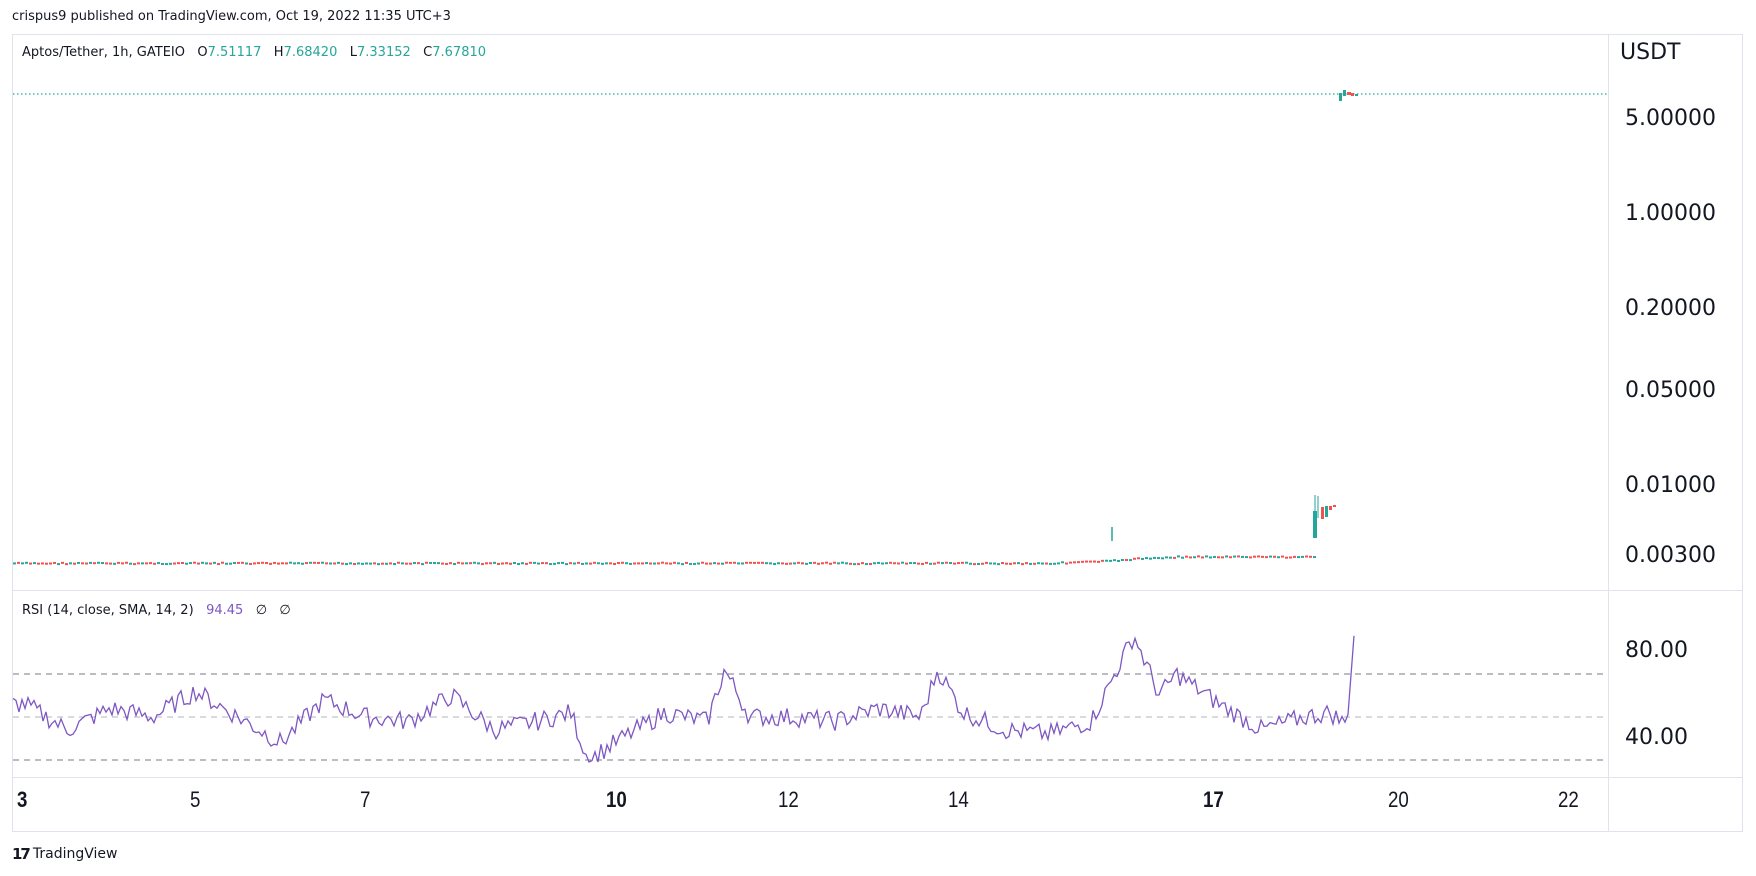 This screenshot has width=1756, height=876. I want to click on tradingview-logo-icon: 17, so click(21, 854).